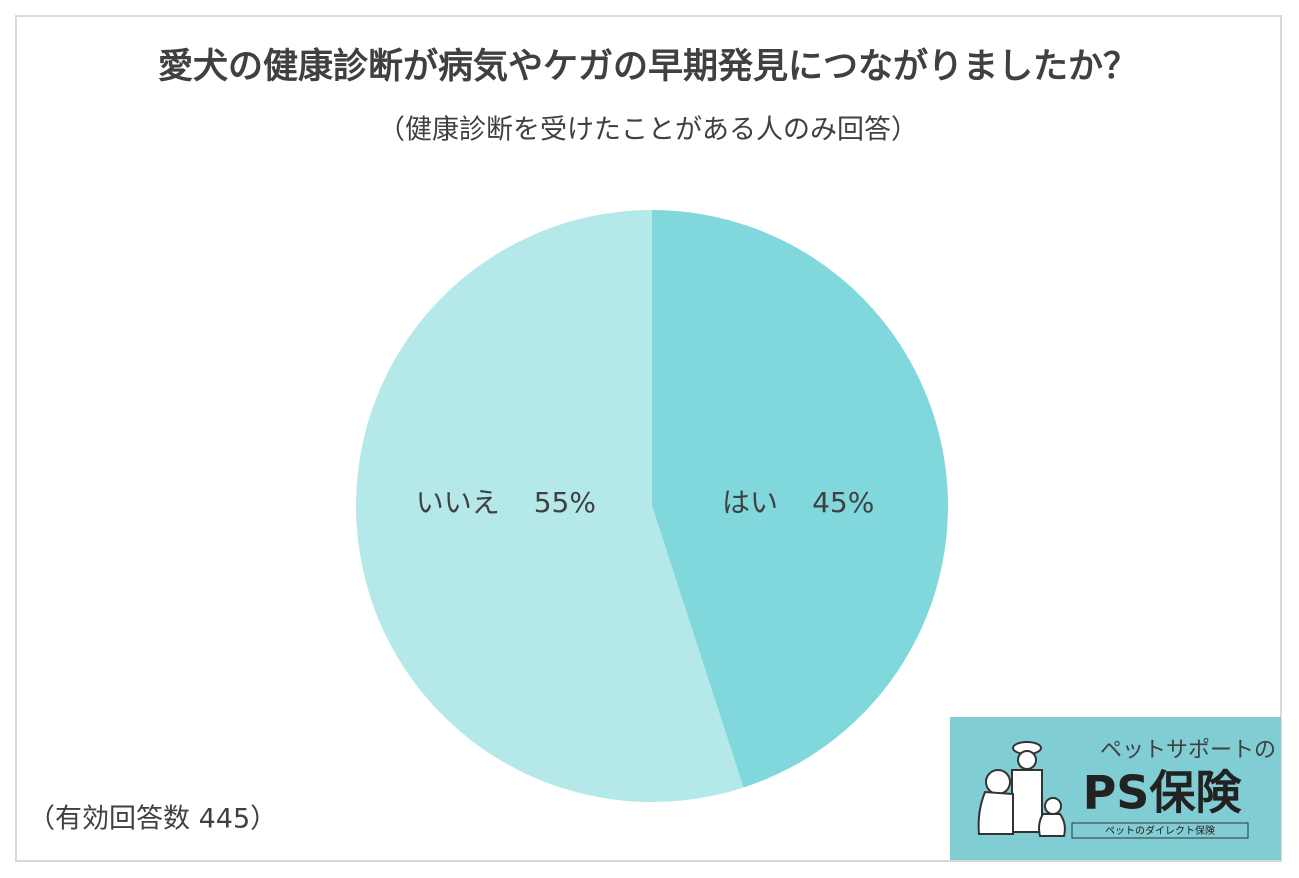 This screenshot has width=1299, height=878. What do you see at coordinates (152, 819) in the screenshot?
I see `annotation: （有効回答数 445）` at bounding box center [152, 819].